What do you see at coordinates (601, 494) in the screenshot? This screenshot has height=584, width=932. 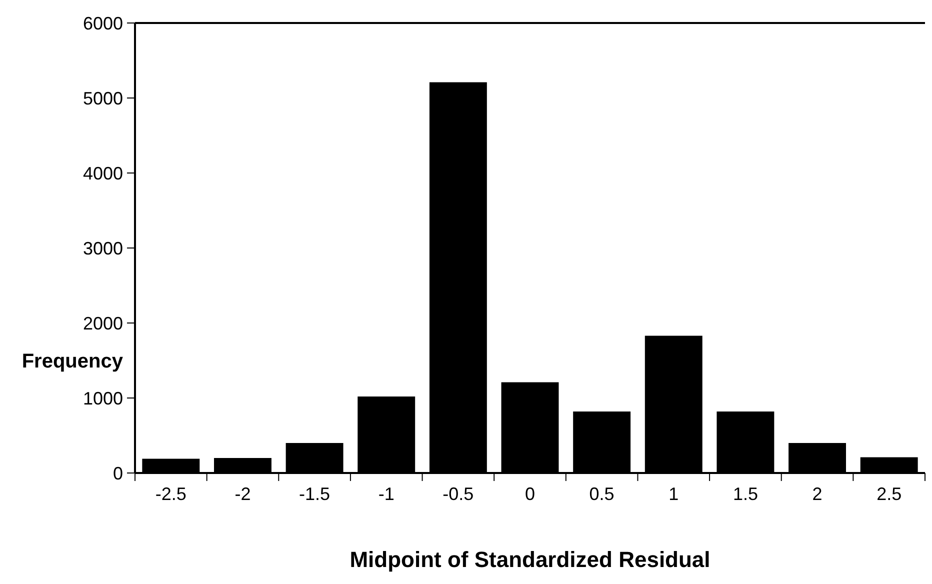 I see `x-tick-label: 0.5` at bounding box center [601, 494].